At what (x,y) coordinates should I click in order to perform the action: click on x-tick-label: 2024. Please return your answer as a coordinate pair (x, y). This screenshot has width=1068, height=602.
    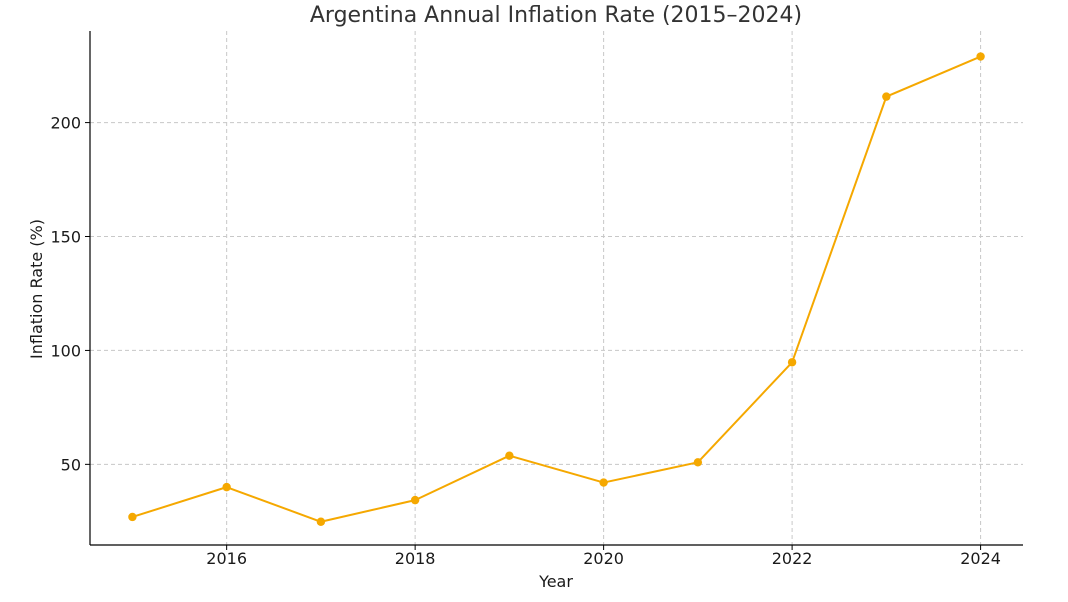
    Looking at the image, I should click on (980, 558).